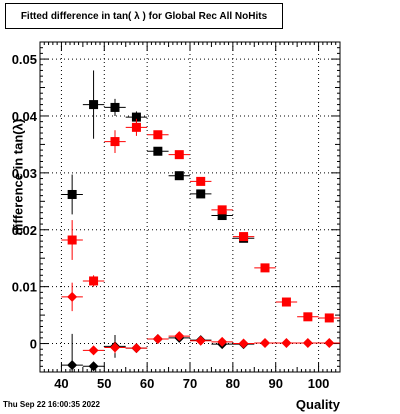 This screenshot has width=400, height=414. Describe the element at coordinates (24, 173) in the screenshot. I see `y-tick-label: 0.03` at that location.